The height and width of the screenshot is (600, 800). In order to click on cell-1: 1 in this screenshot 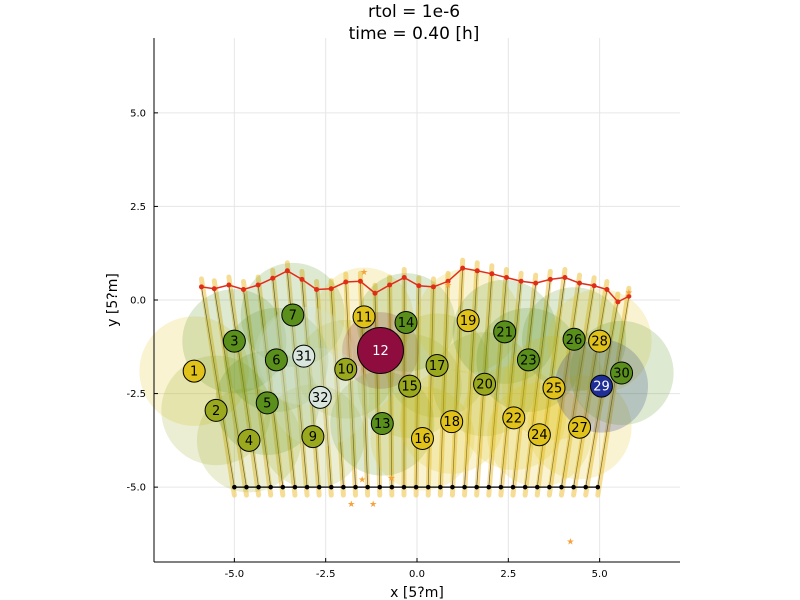, I will do `click(194, 371)`.